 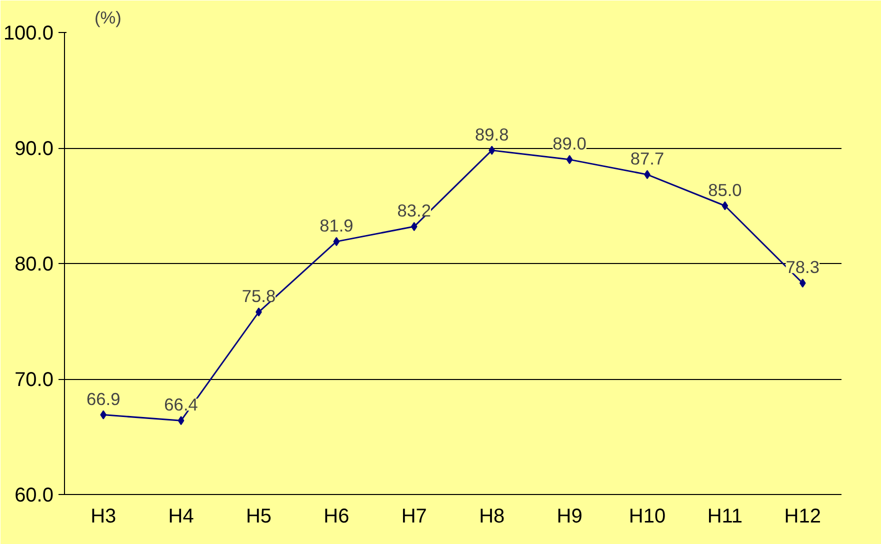 What do you see at coordinates (259, 296) in the screenshot?
I see `text: 75.8` at bounding box center [259, 296].